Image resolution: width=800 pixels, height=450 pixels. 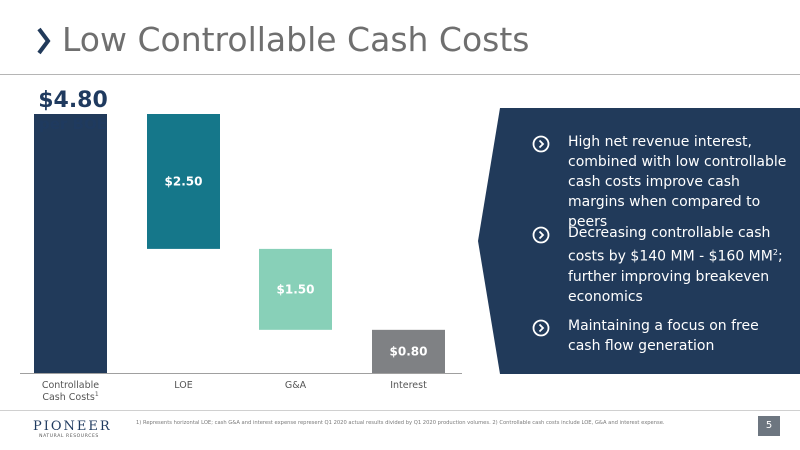 I want to click on data-label: $0.80, so click(x=409, y=351).